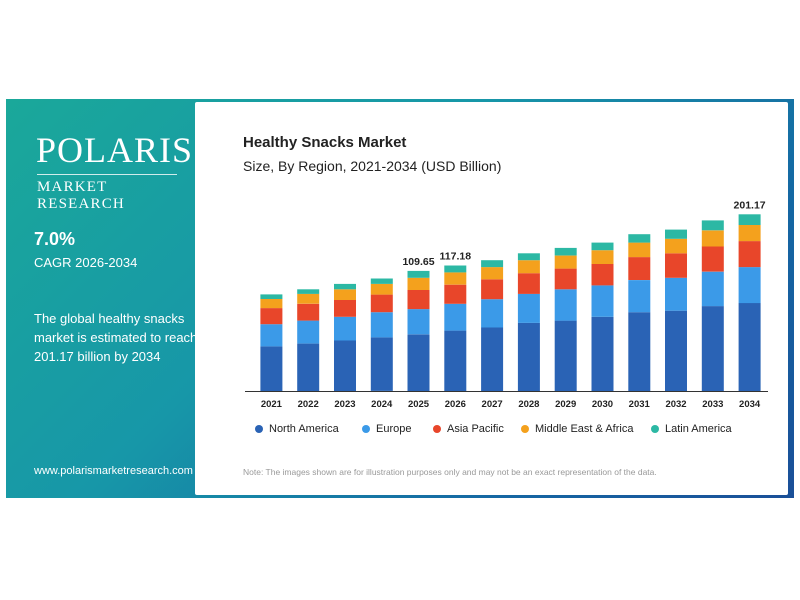 The width and height of the screenshot is (800, 600). Describe the element at coordinates (271, 335) in the screenshot. I see `bar-segment-2021-europe` at that location.